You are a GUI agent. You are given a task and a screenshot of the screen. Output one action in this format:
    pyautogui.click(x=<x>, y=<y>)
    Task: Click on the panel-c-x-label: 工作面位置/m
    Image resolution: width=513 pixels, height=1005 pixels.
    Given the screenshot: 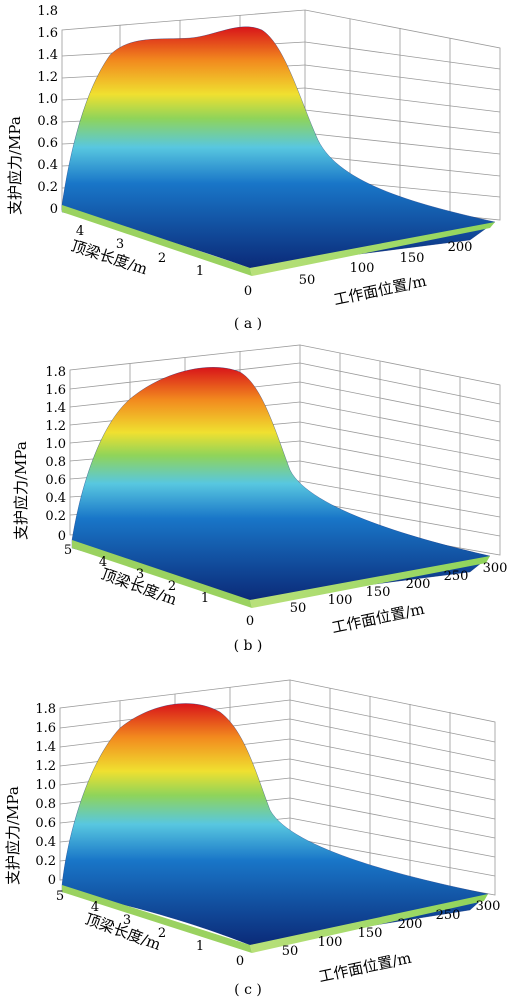 What is the action you would take?
    pyautogui.click(x=365, y=967)
    